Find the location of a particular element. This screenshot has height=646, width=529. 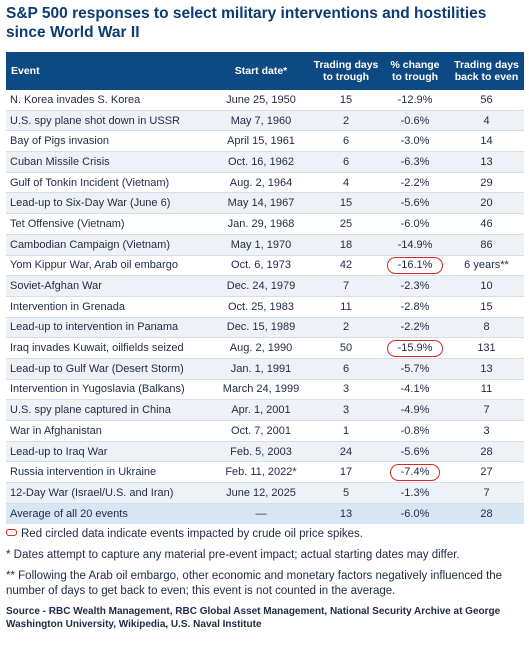

percent-change-cell: -15.9% is located at coordinates (415, 348).